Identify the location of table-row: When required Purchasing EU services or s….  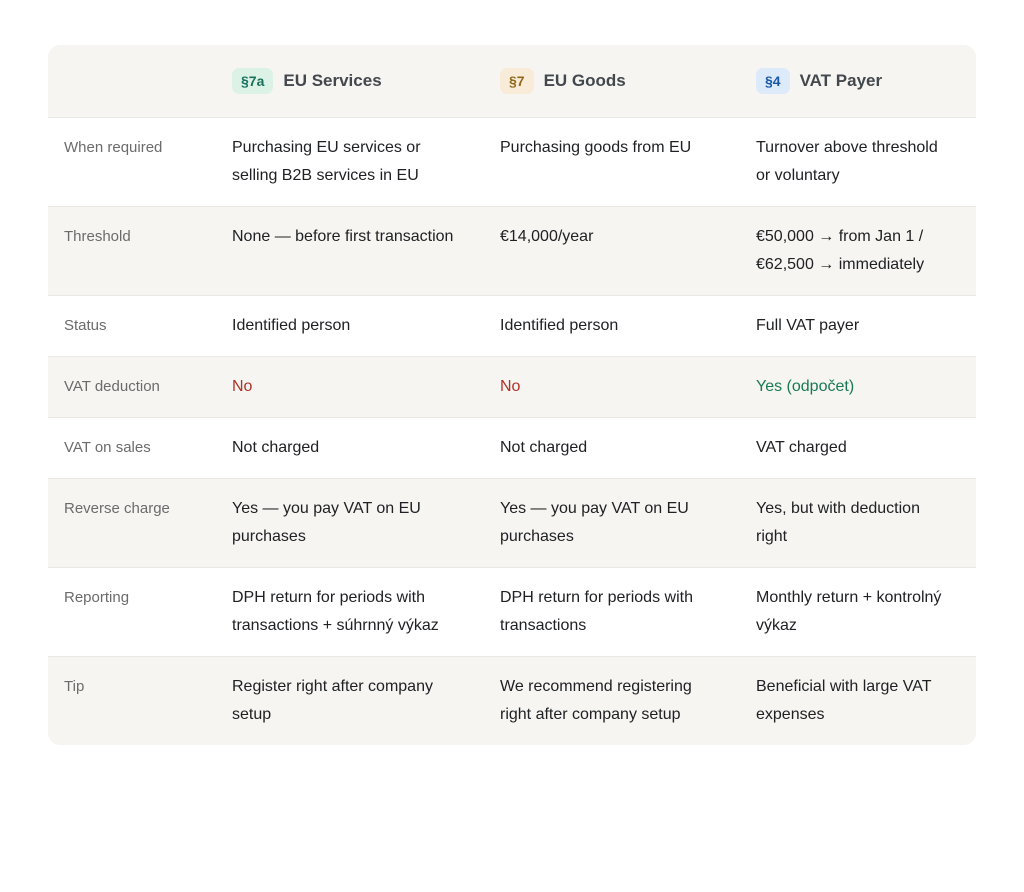
(512, 161).